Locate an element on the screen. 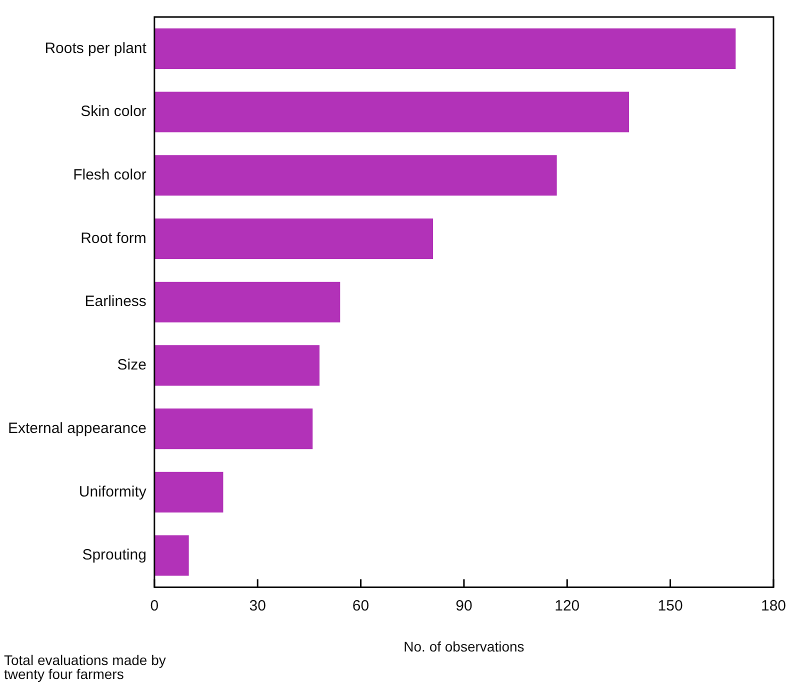 This screenshot has height=696, width=796. text: Total evaluations made by twenty four farmers is located at coordinates (85, 667).